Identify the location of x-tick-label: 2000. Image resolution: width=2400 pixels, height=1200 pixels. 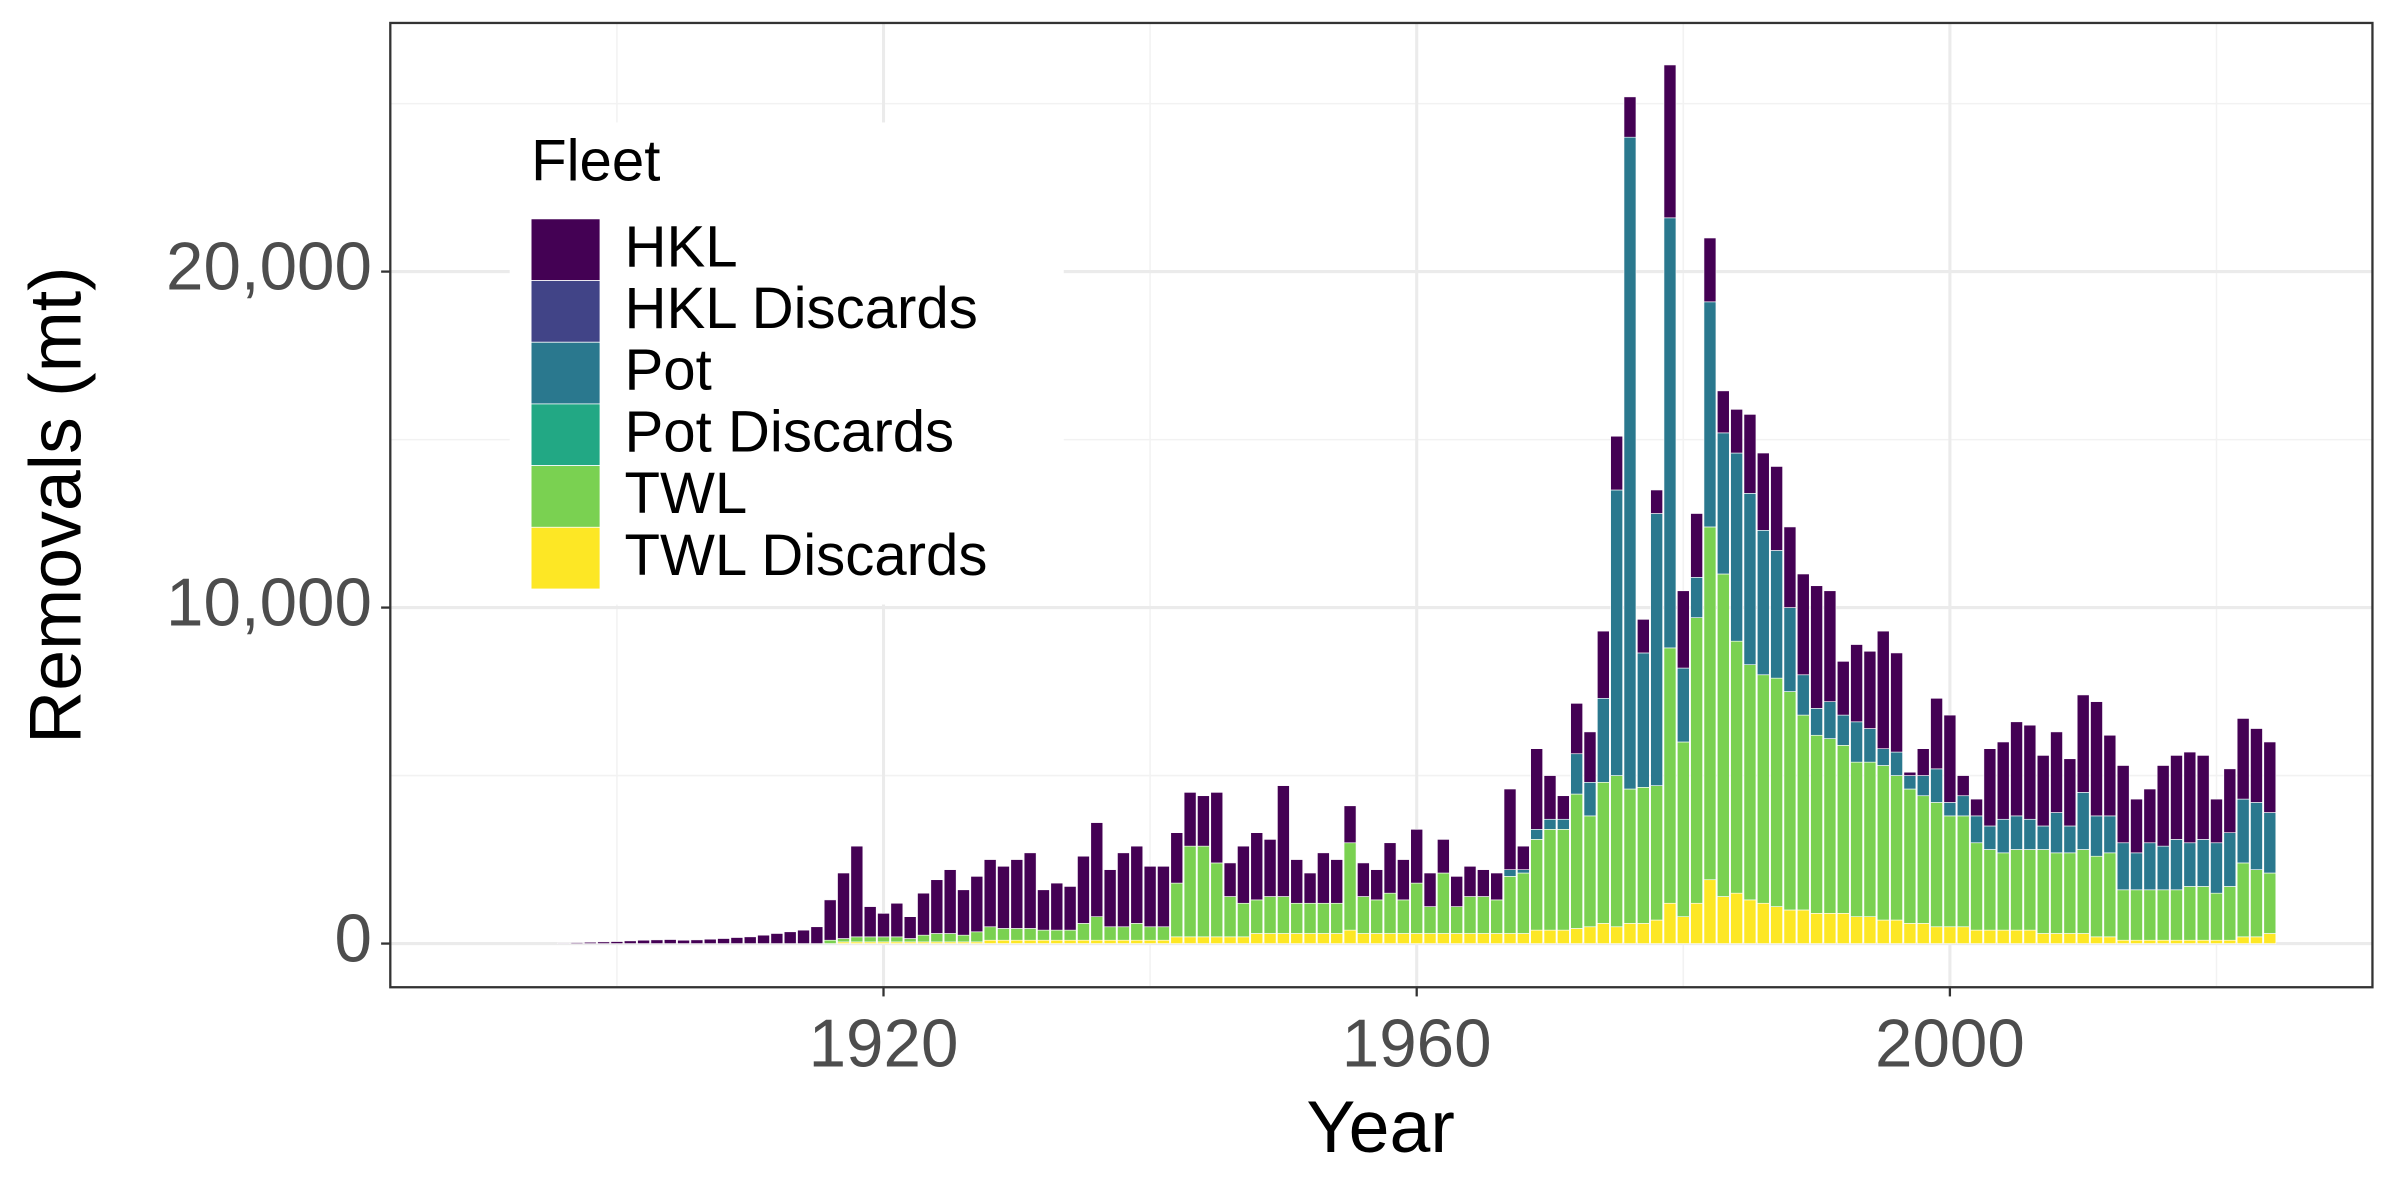
(1950, 1043).